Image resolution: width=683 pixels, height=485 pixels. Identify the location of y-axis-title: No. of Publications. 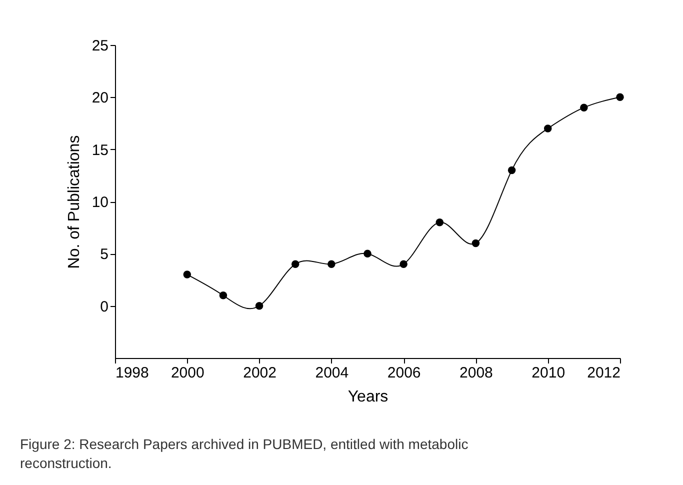
(74, 202).